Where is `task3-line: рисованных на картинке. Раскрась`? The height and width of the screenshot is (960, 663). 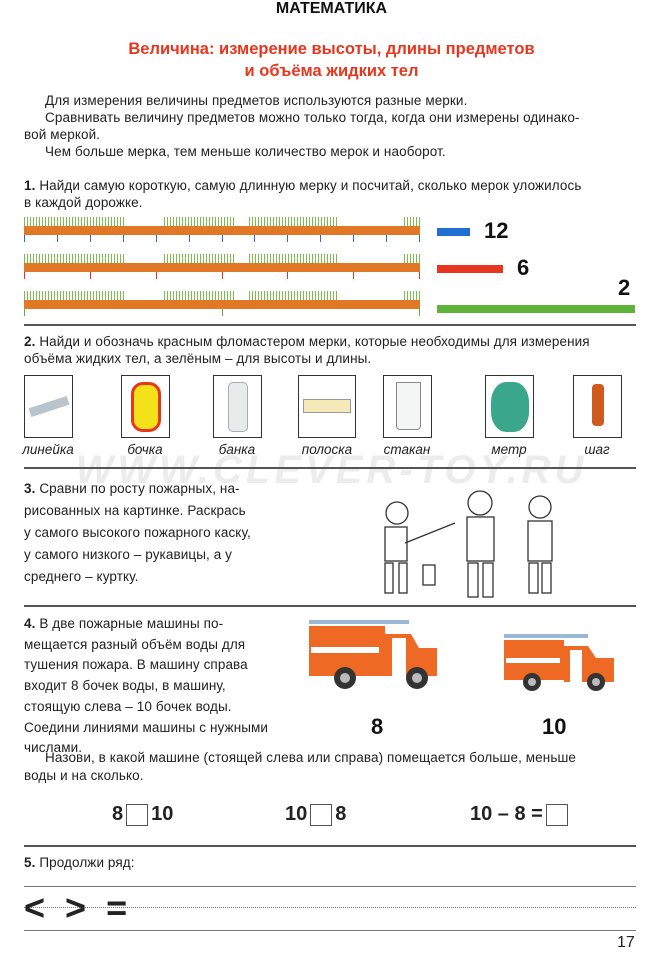 task3-line: рисованных на картинке. Раскрась is located at coordinates (135, 510).